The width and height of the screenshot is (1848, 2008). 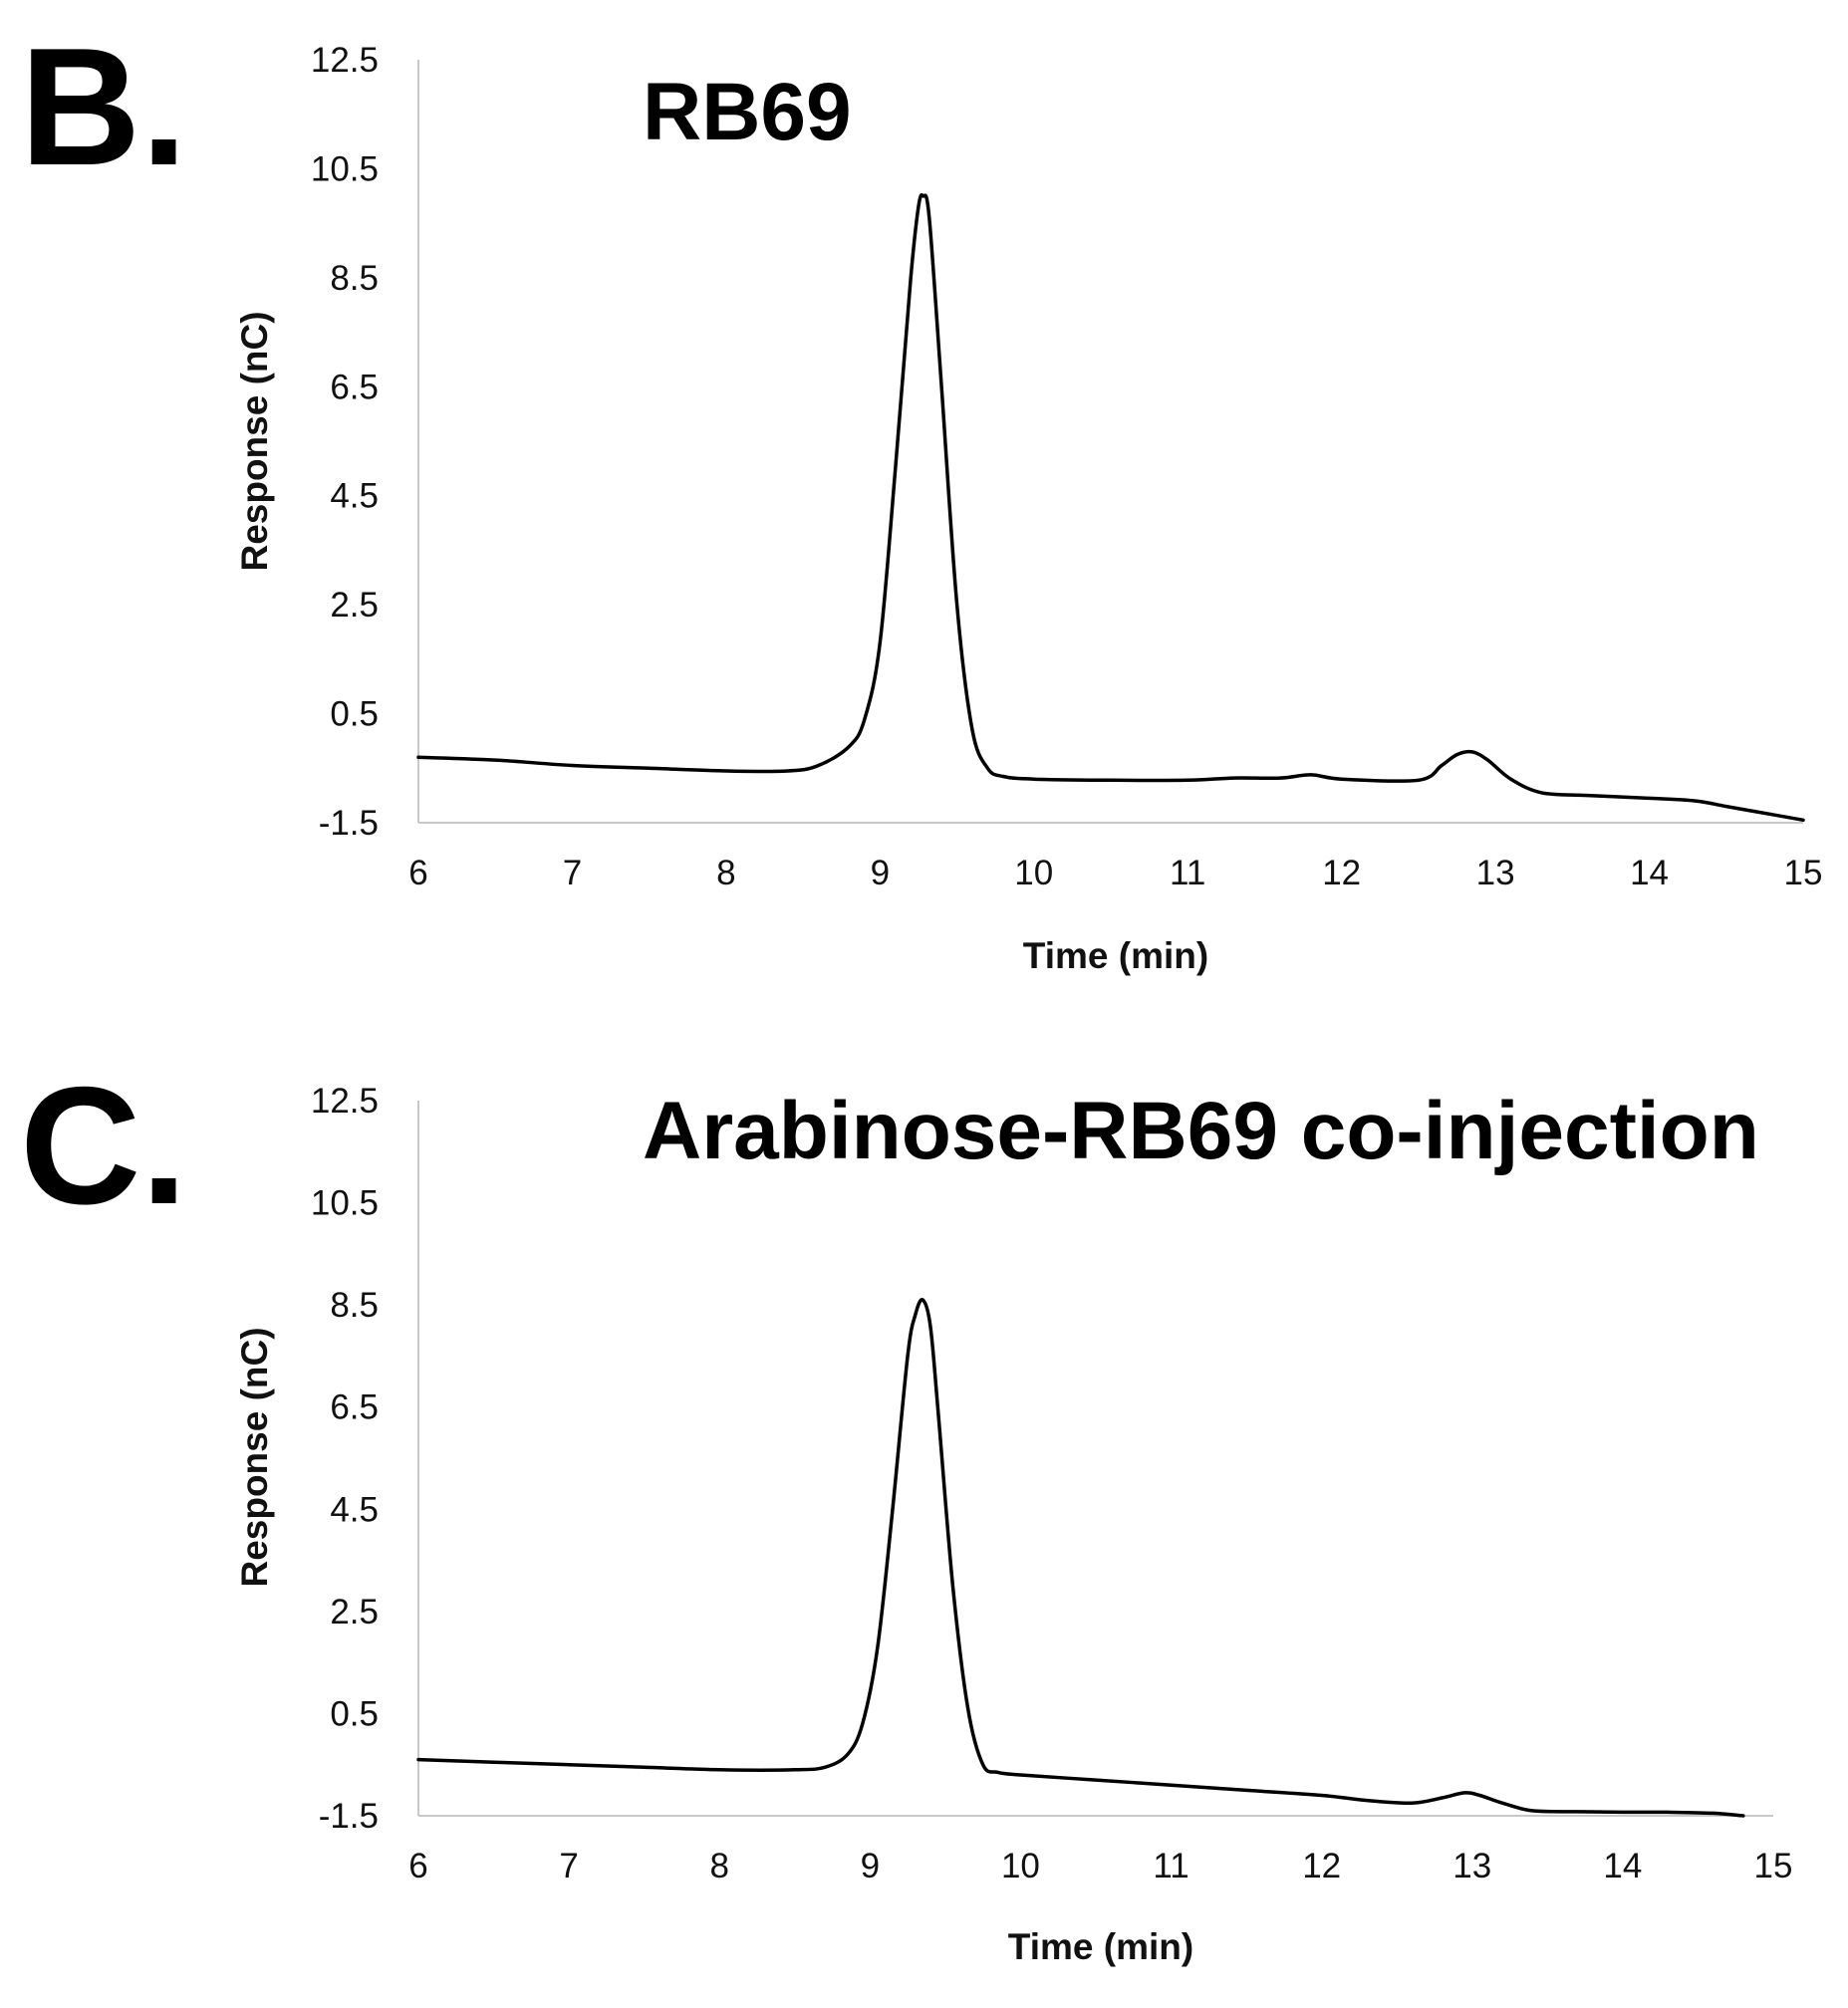 I want to click on chart-title: RB69, so click(x=748, y=112).